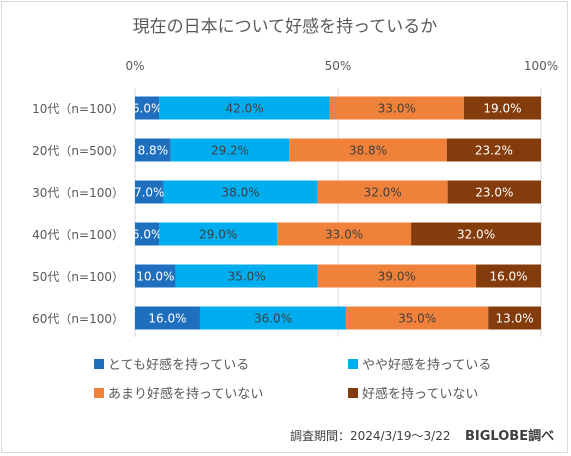 This screenshot has width=571, height=456. What do you see at coordinates (78, 109) in the screenshot?
I see `category-label: 10代（n=100）` at bounding box center [78, 109].